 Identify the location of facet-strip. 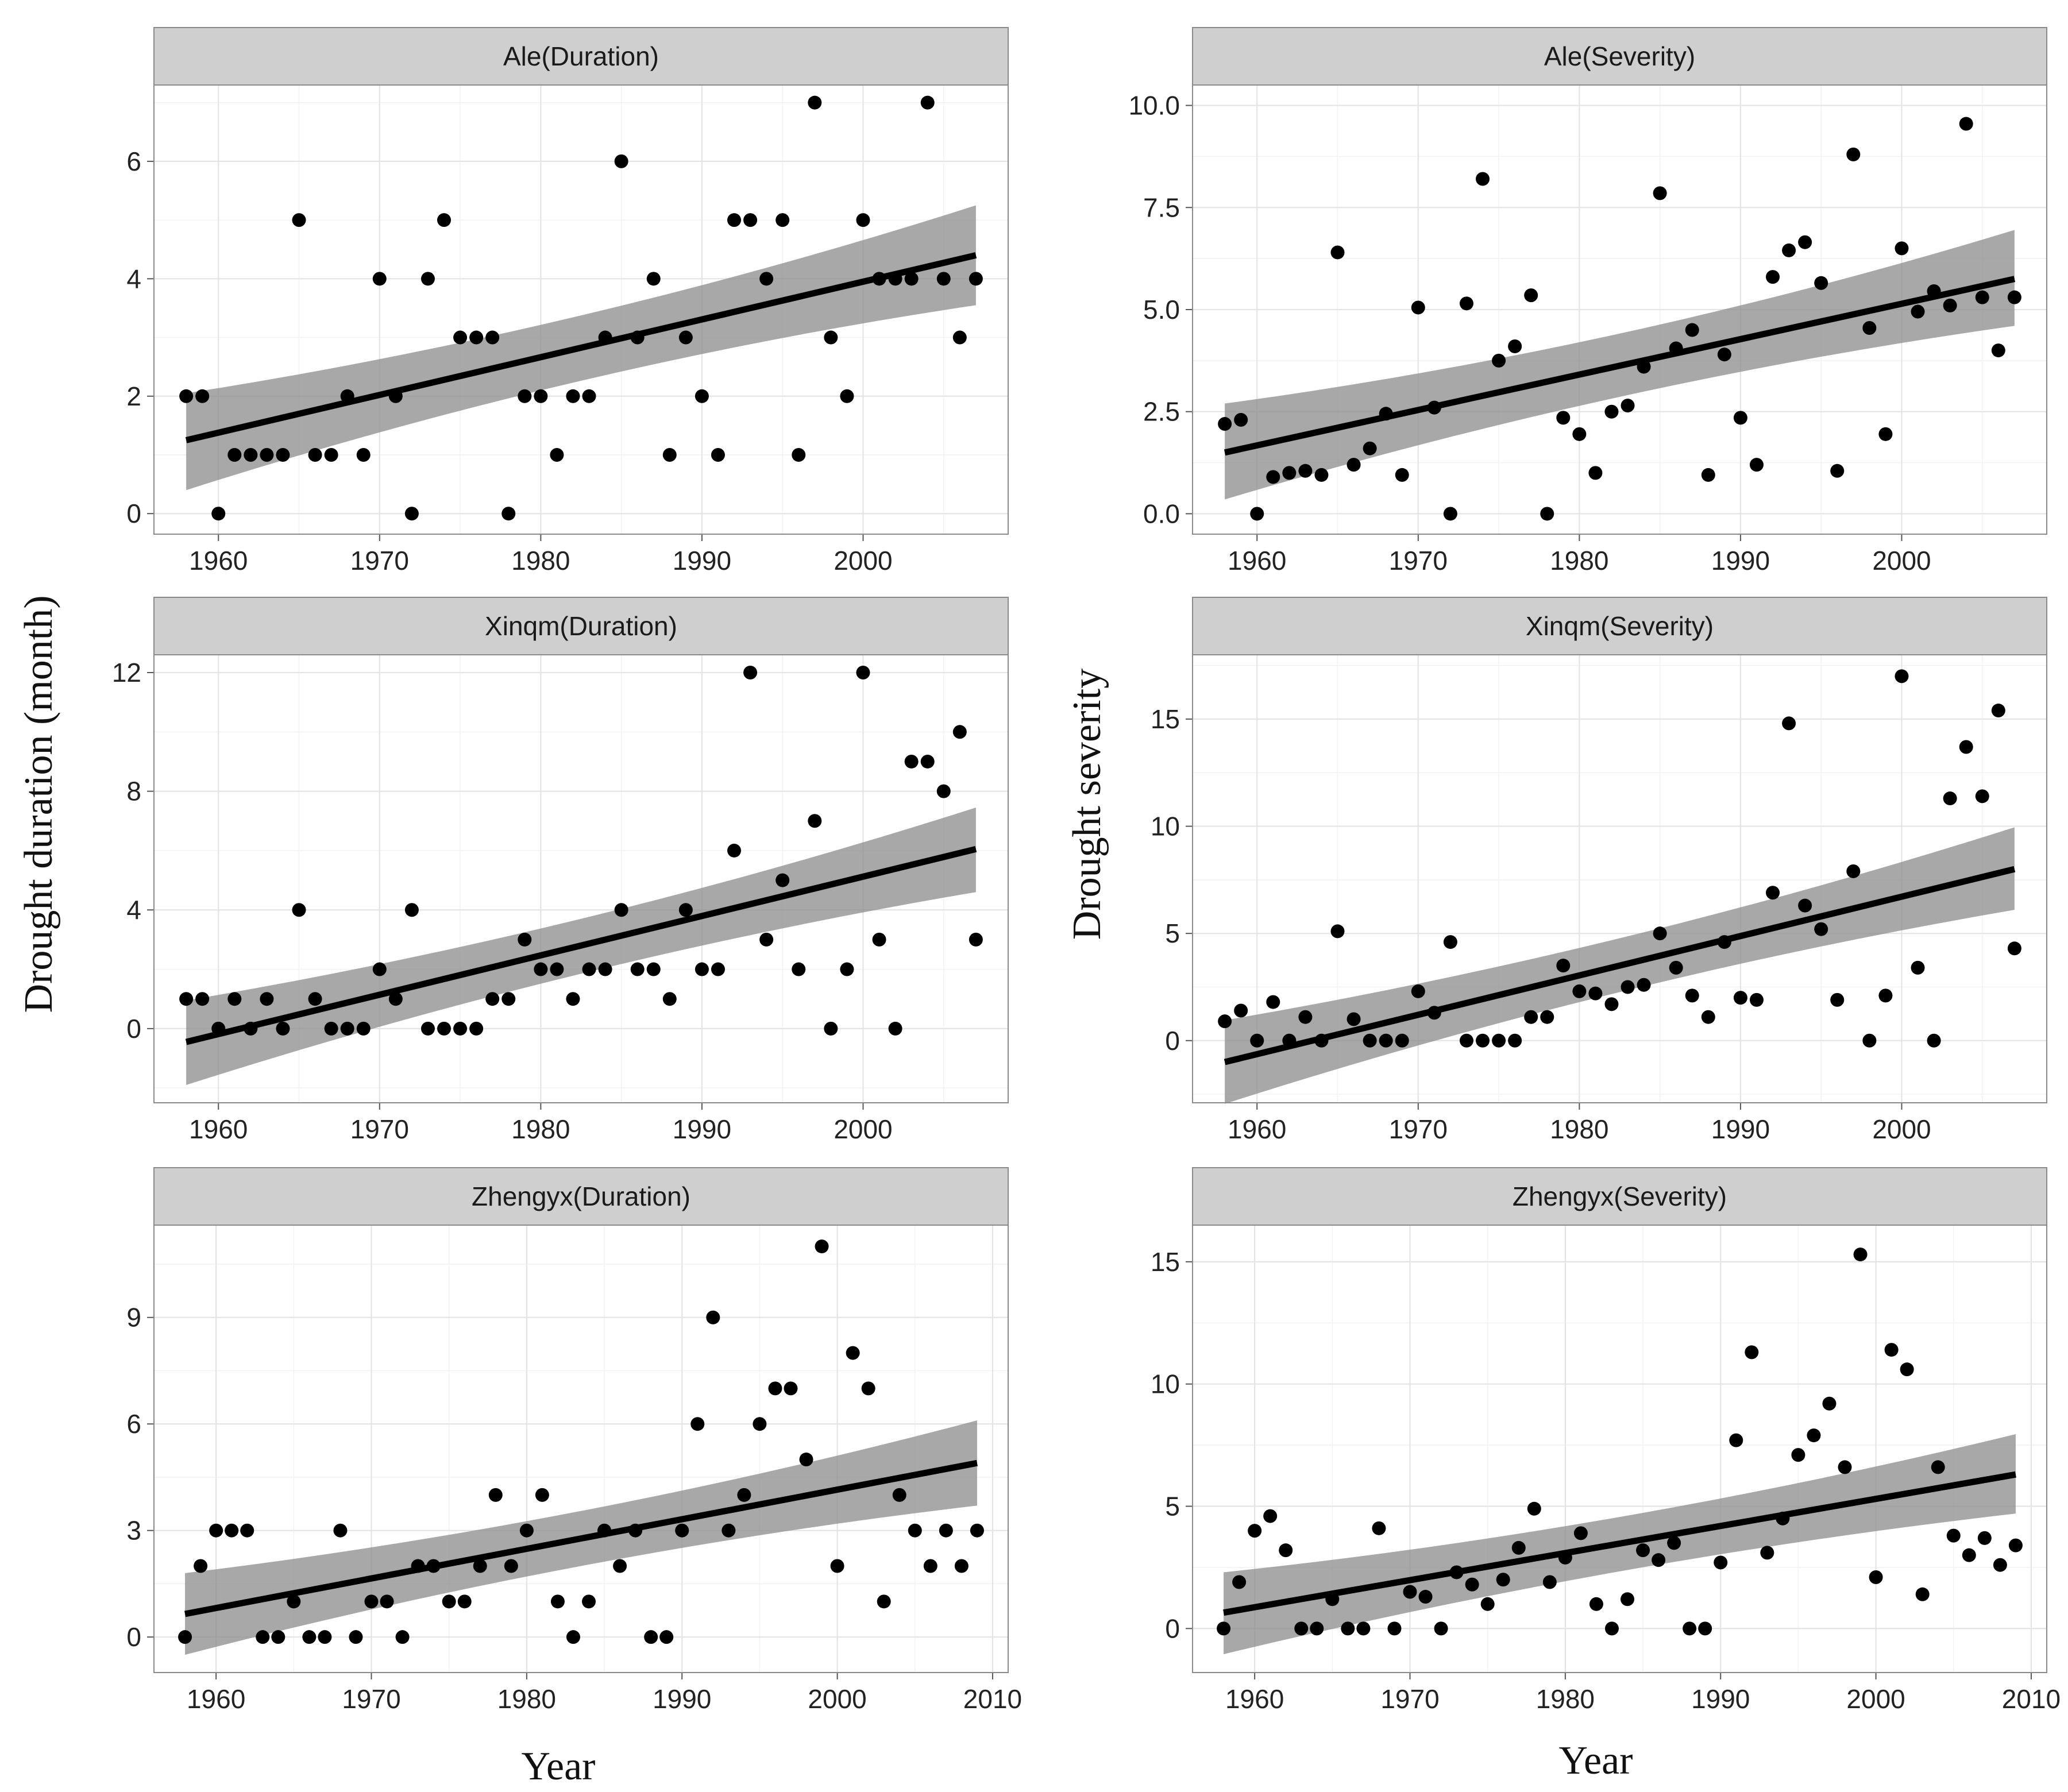
(581, 626).